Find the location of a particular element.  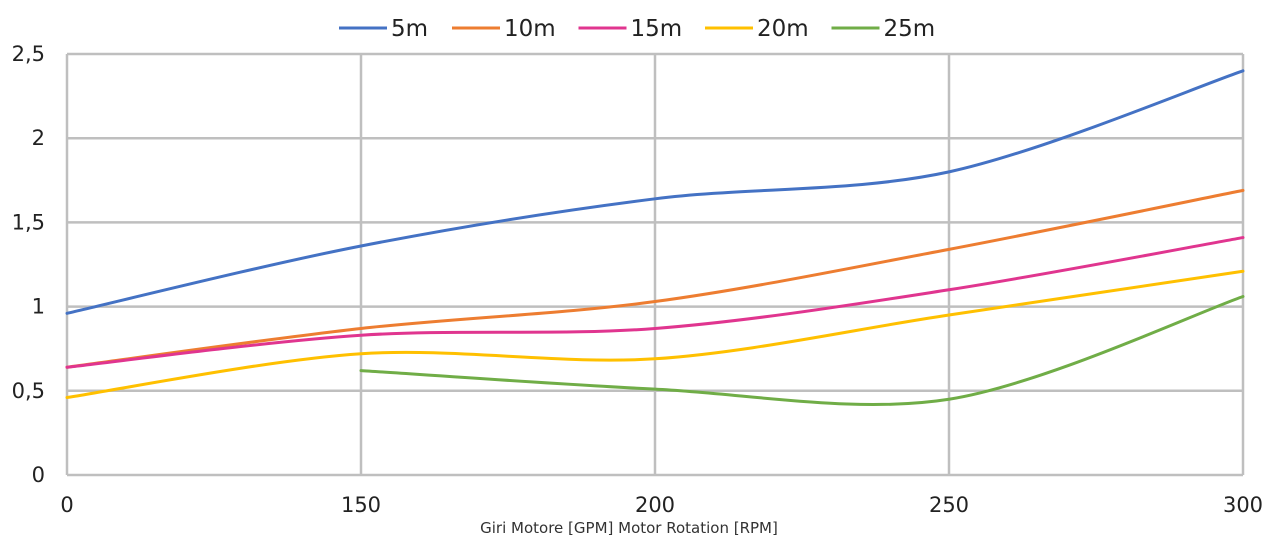

x-tick-label: 250 is located at coordinates (949, 505).